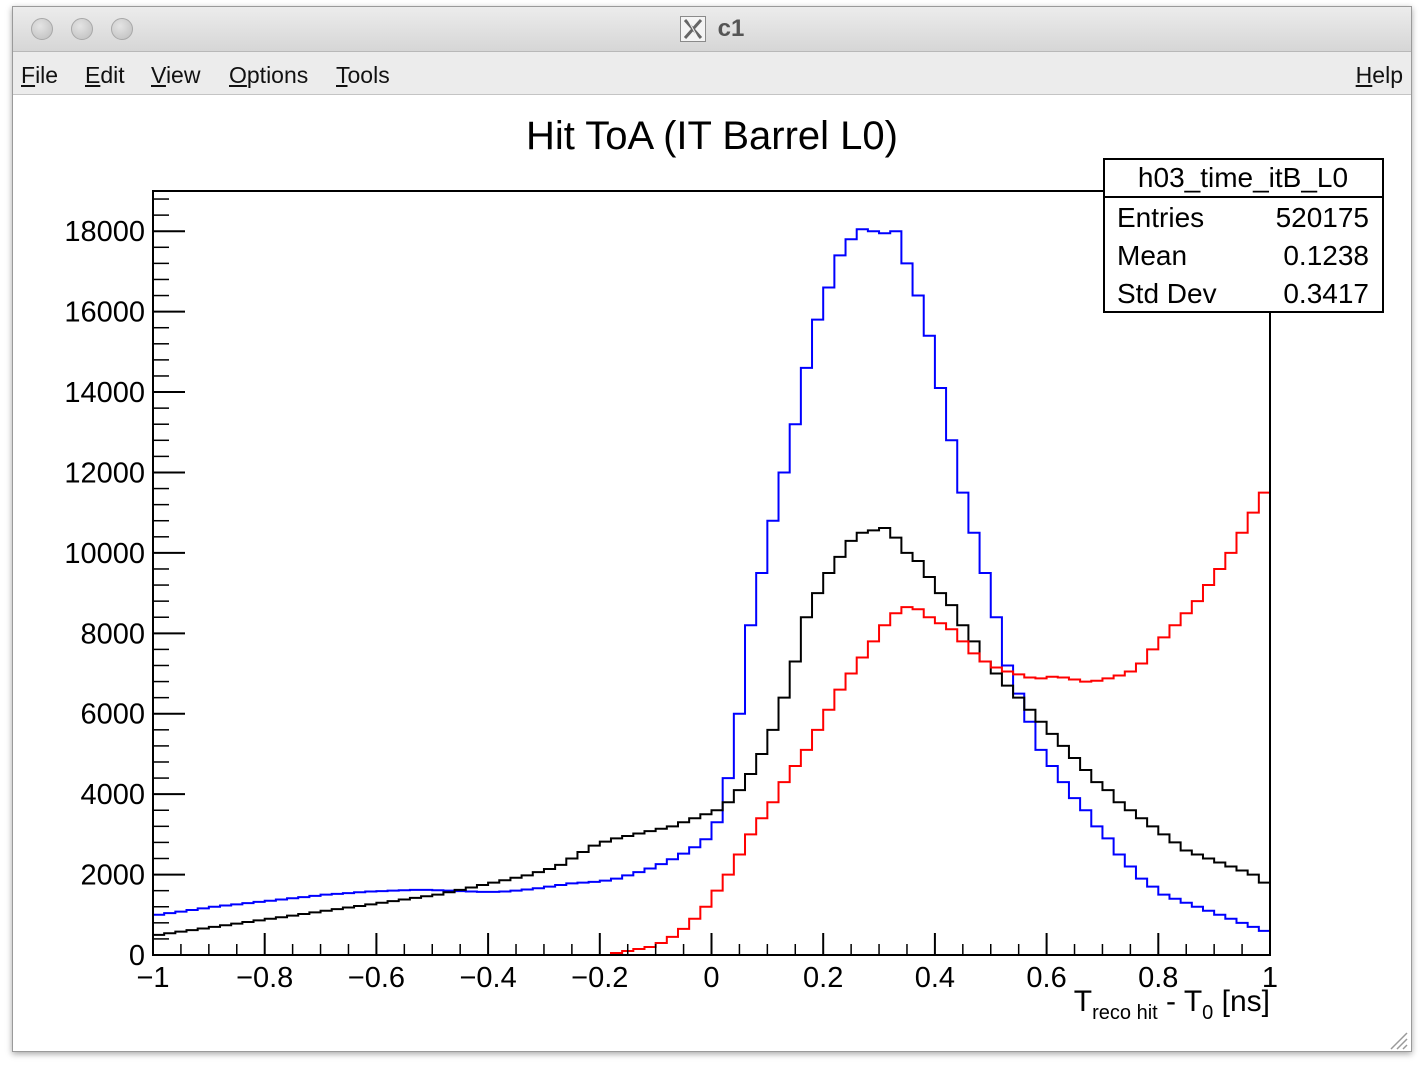  Describe the element at coordinates (1379, 75) in the screenshot. I see `menu-help: Help` at that location.